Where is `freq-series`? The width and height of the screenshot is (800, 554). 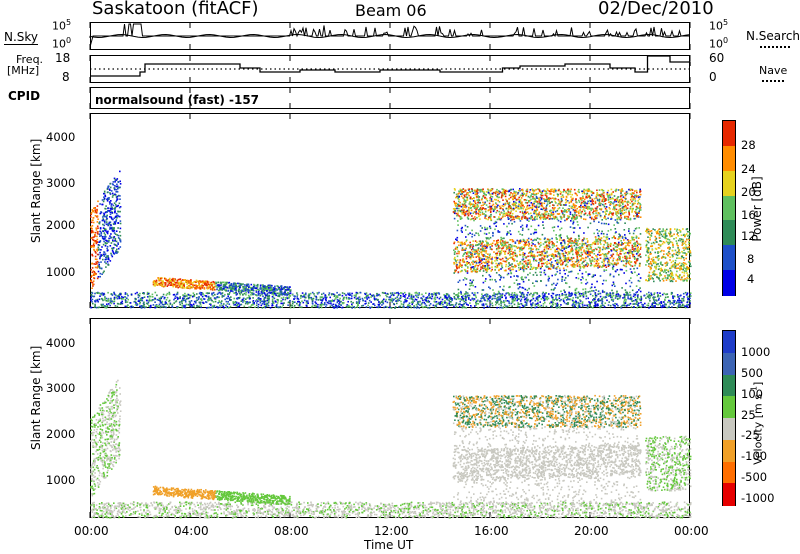 freq-series is located at coordinates (390, 66).